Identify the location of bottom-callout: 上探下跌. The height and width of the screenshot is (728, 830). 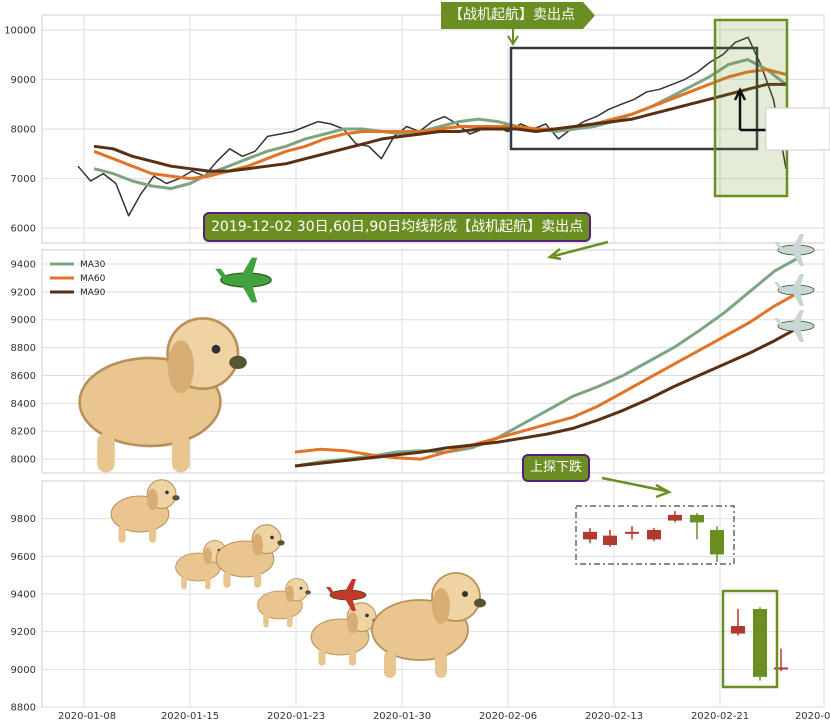
(556, 468).